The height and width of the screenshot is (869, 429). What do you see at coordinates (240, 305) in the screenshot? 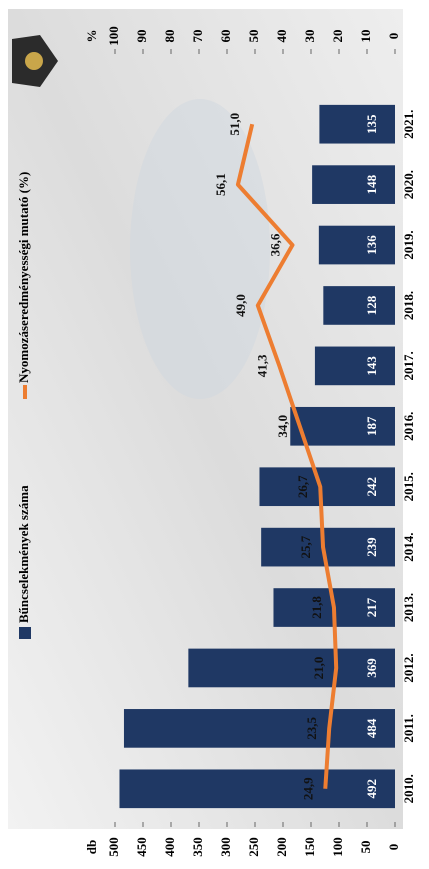
I see `line-value-label: 49,0` at bounding box center [240, 305].